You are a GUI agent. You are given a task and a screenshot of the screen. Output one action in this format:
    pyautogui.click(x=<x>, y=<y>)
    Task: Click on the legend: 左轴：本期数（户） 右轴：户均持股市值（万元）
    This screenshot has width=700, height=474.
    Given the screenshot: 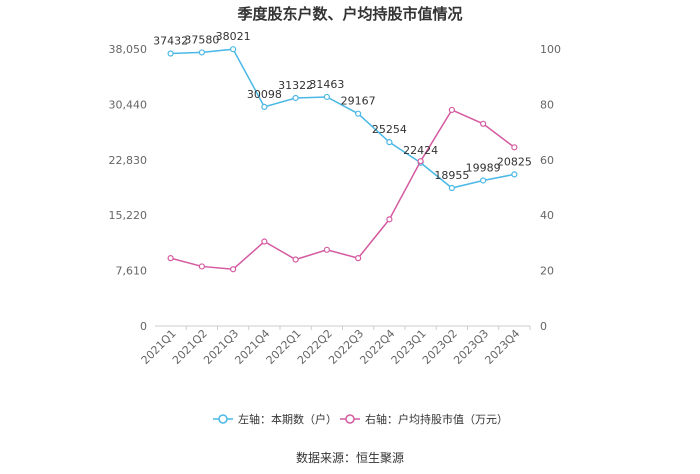 What is the action you would take?
    pyautogui.click(x=360, y=419)
    